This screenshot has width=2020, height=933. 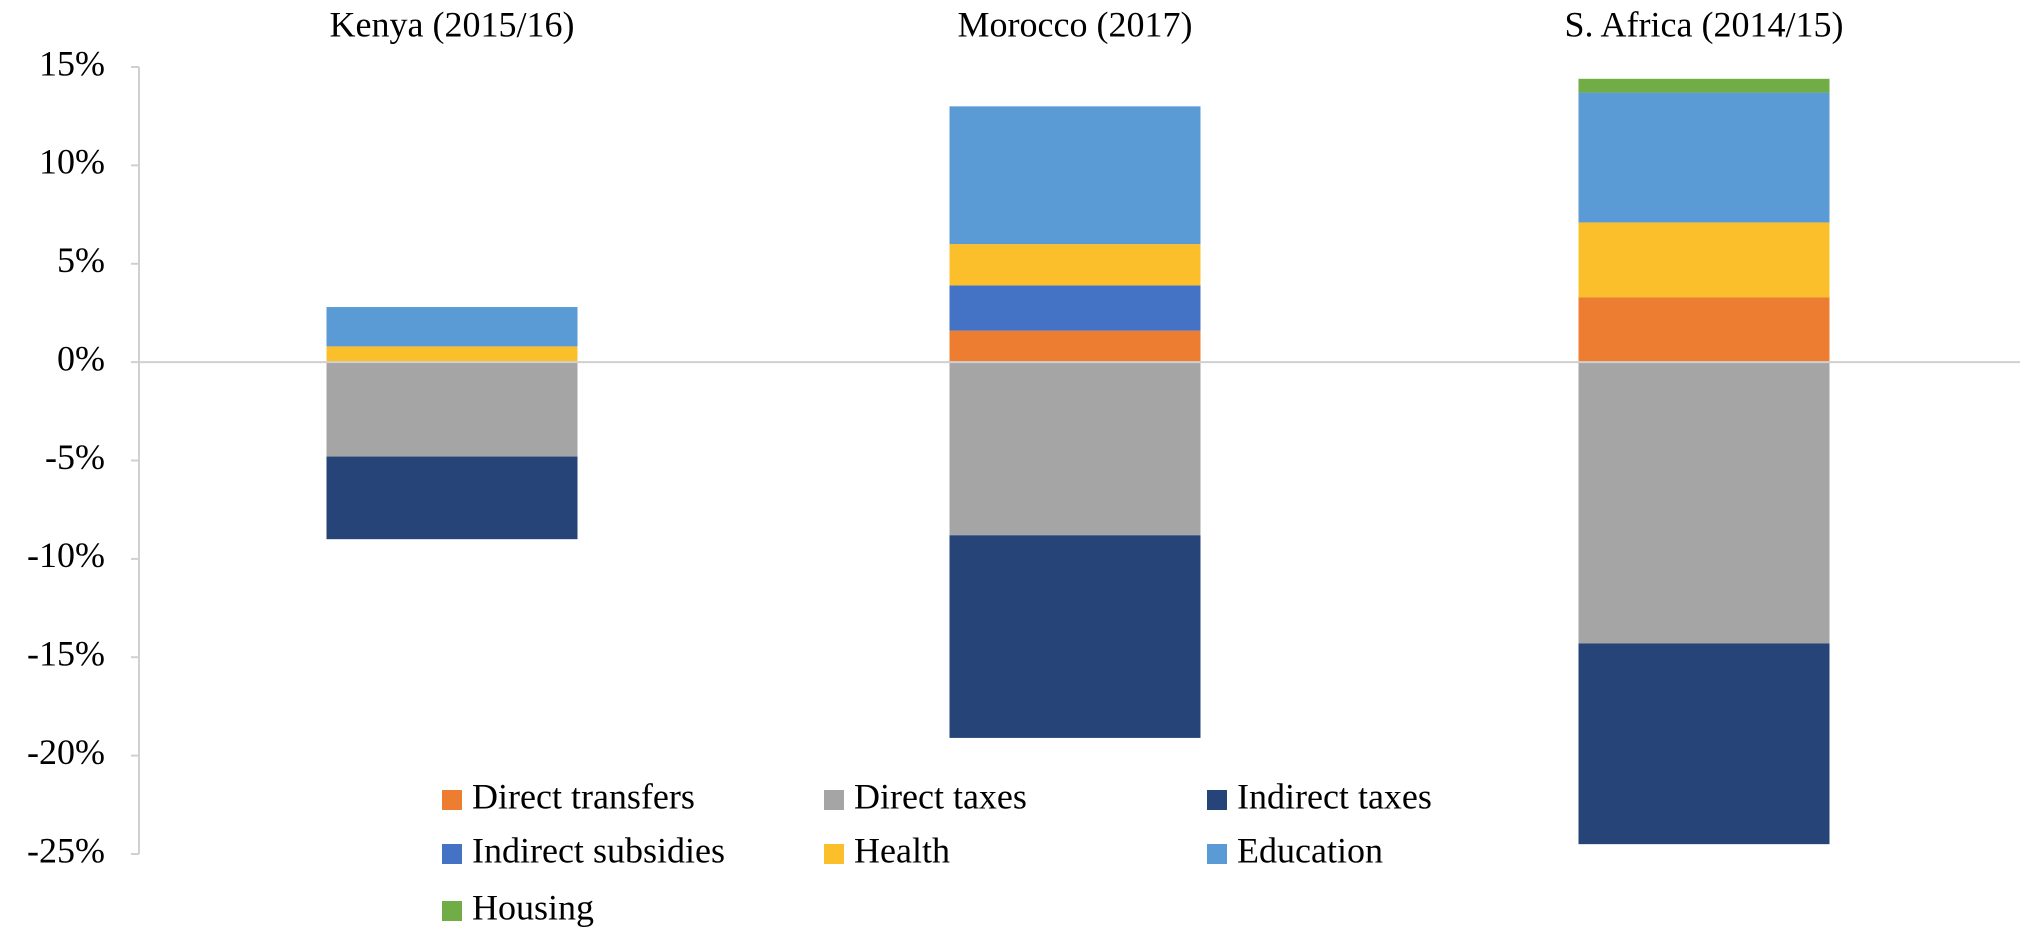 I want to click on y-tick-label: -5%, so click(x=75, y=457).